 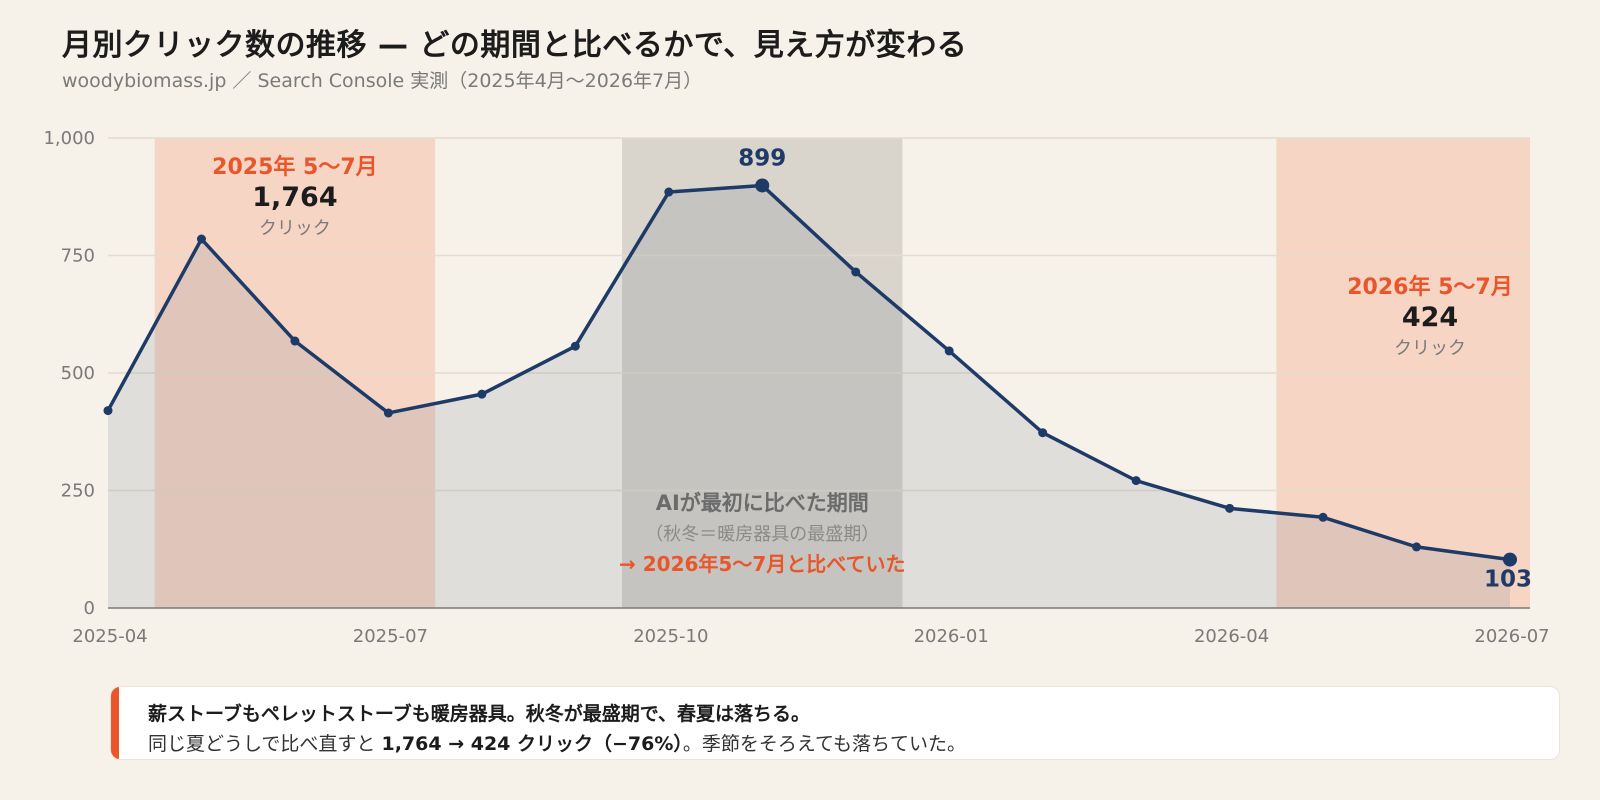 I want to click on x-tick-label: 2026-01, so click(x=951, y=636).